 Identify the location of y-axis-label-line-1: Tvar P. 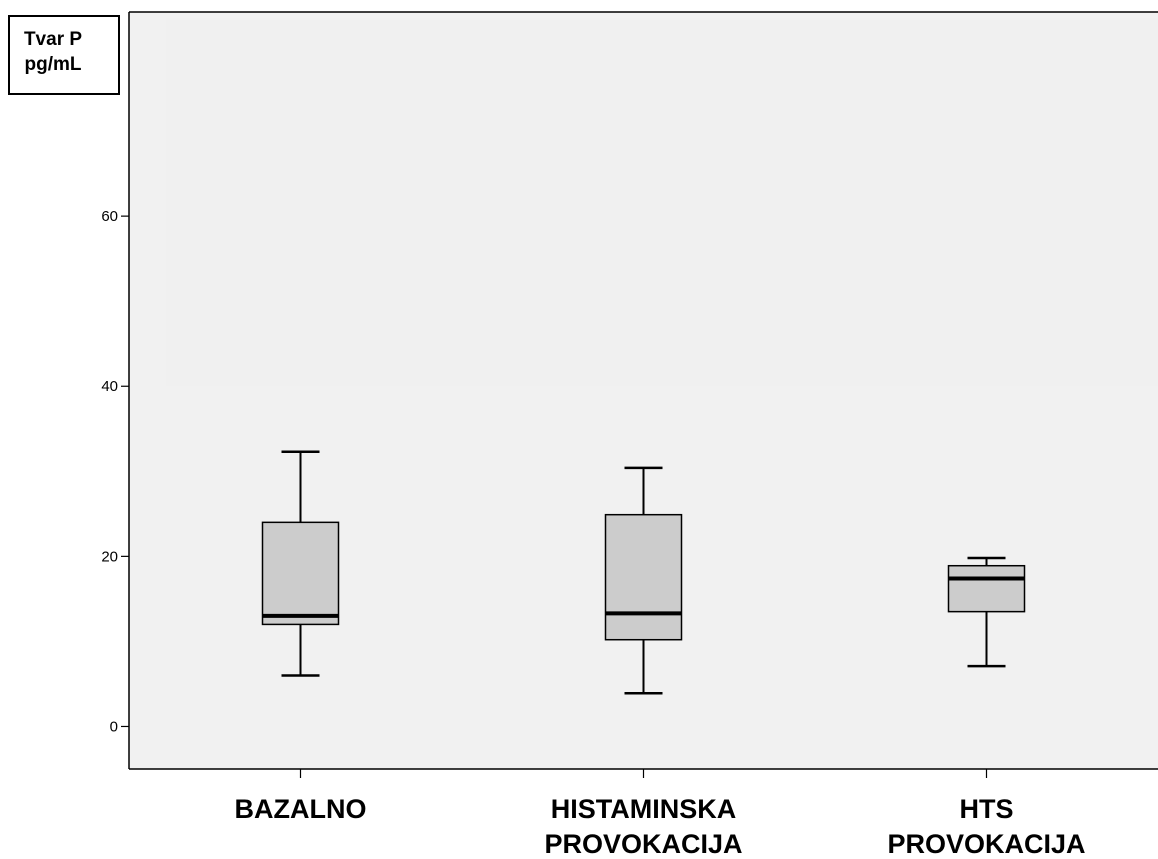
(53, 39).